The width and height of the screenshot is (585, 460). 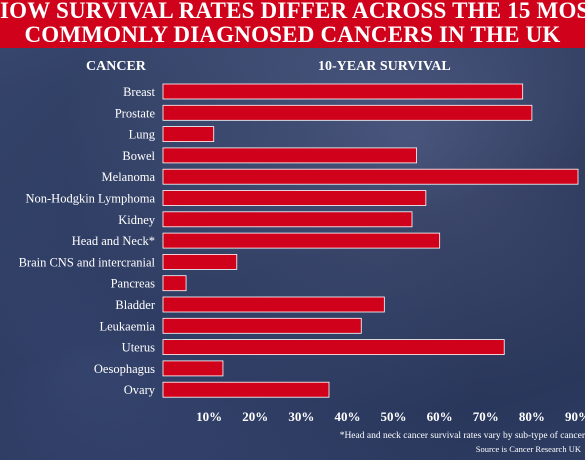 What do you see at coordinates (139, 92) in the screenshot?
I see `category-label: Breast` at bounding box center [139, 92].